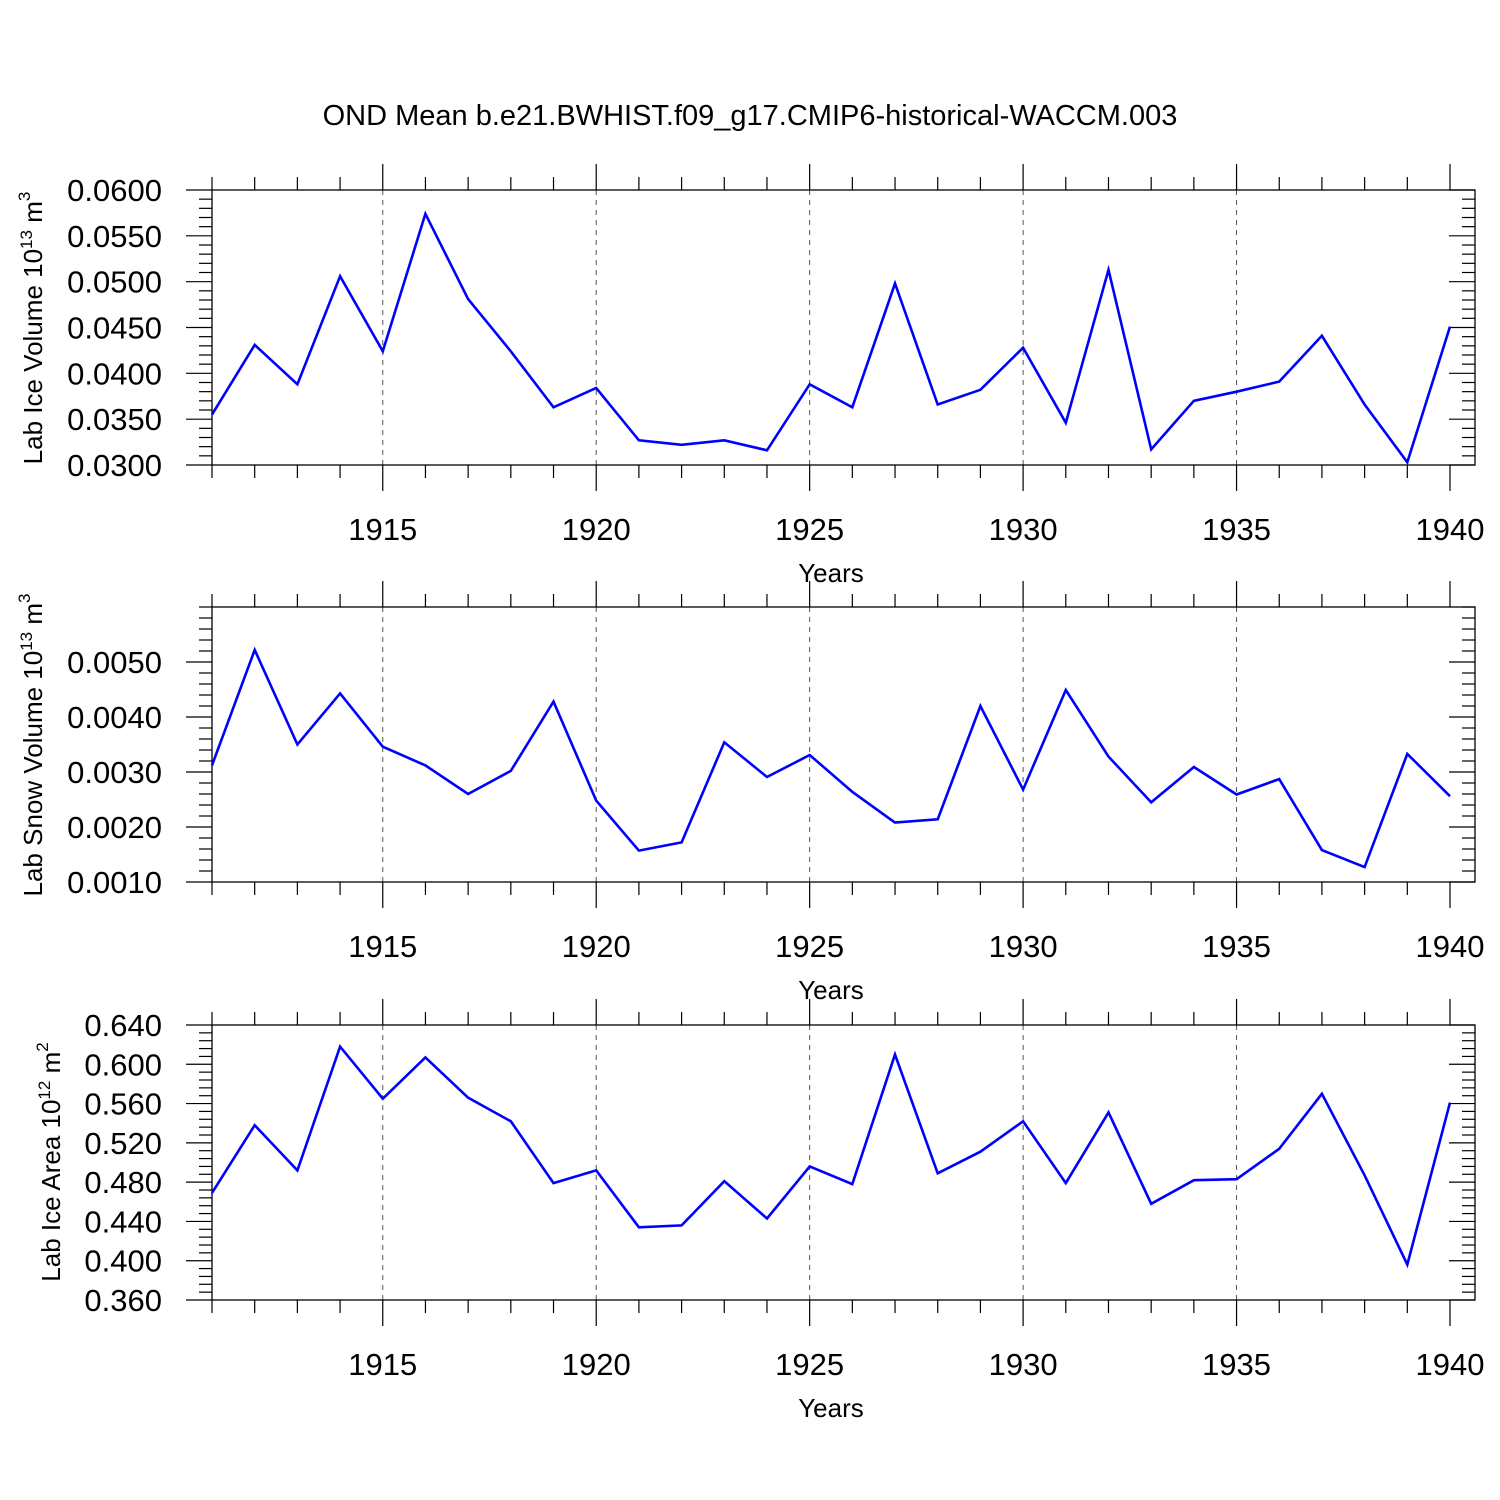 The height and width of the screenshot is (1500, 1500). I want to click on y-tick-label: 0.0450, so click(114, 328).